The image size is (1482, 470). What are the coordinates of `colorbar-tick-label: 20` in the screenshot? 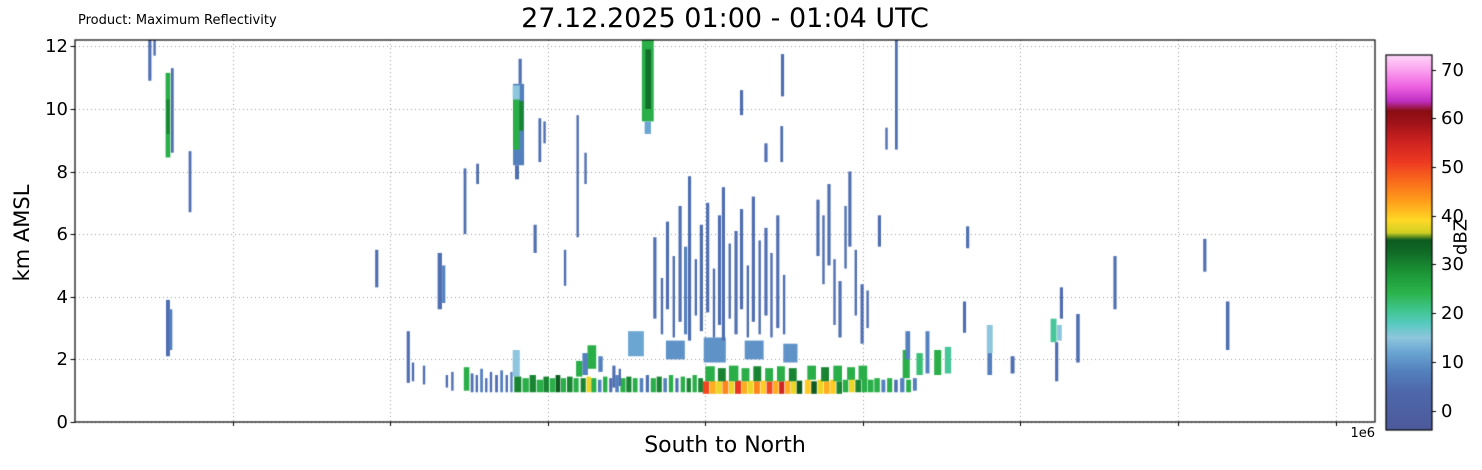 It's located at (1452, 313).